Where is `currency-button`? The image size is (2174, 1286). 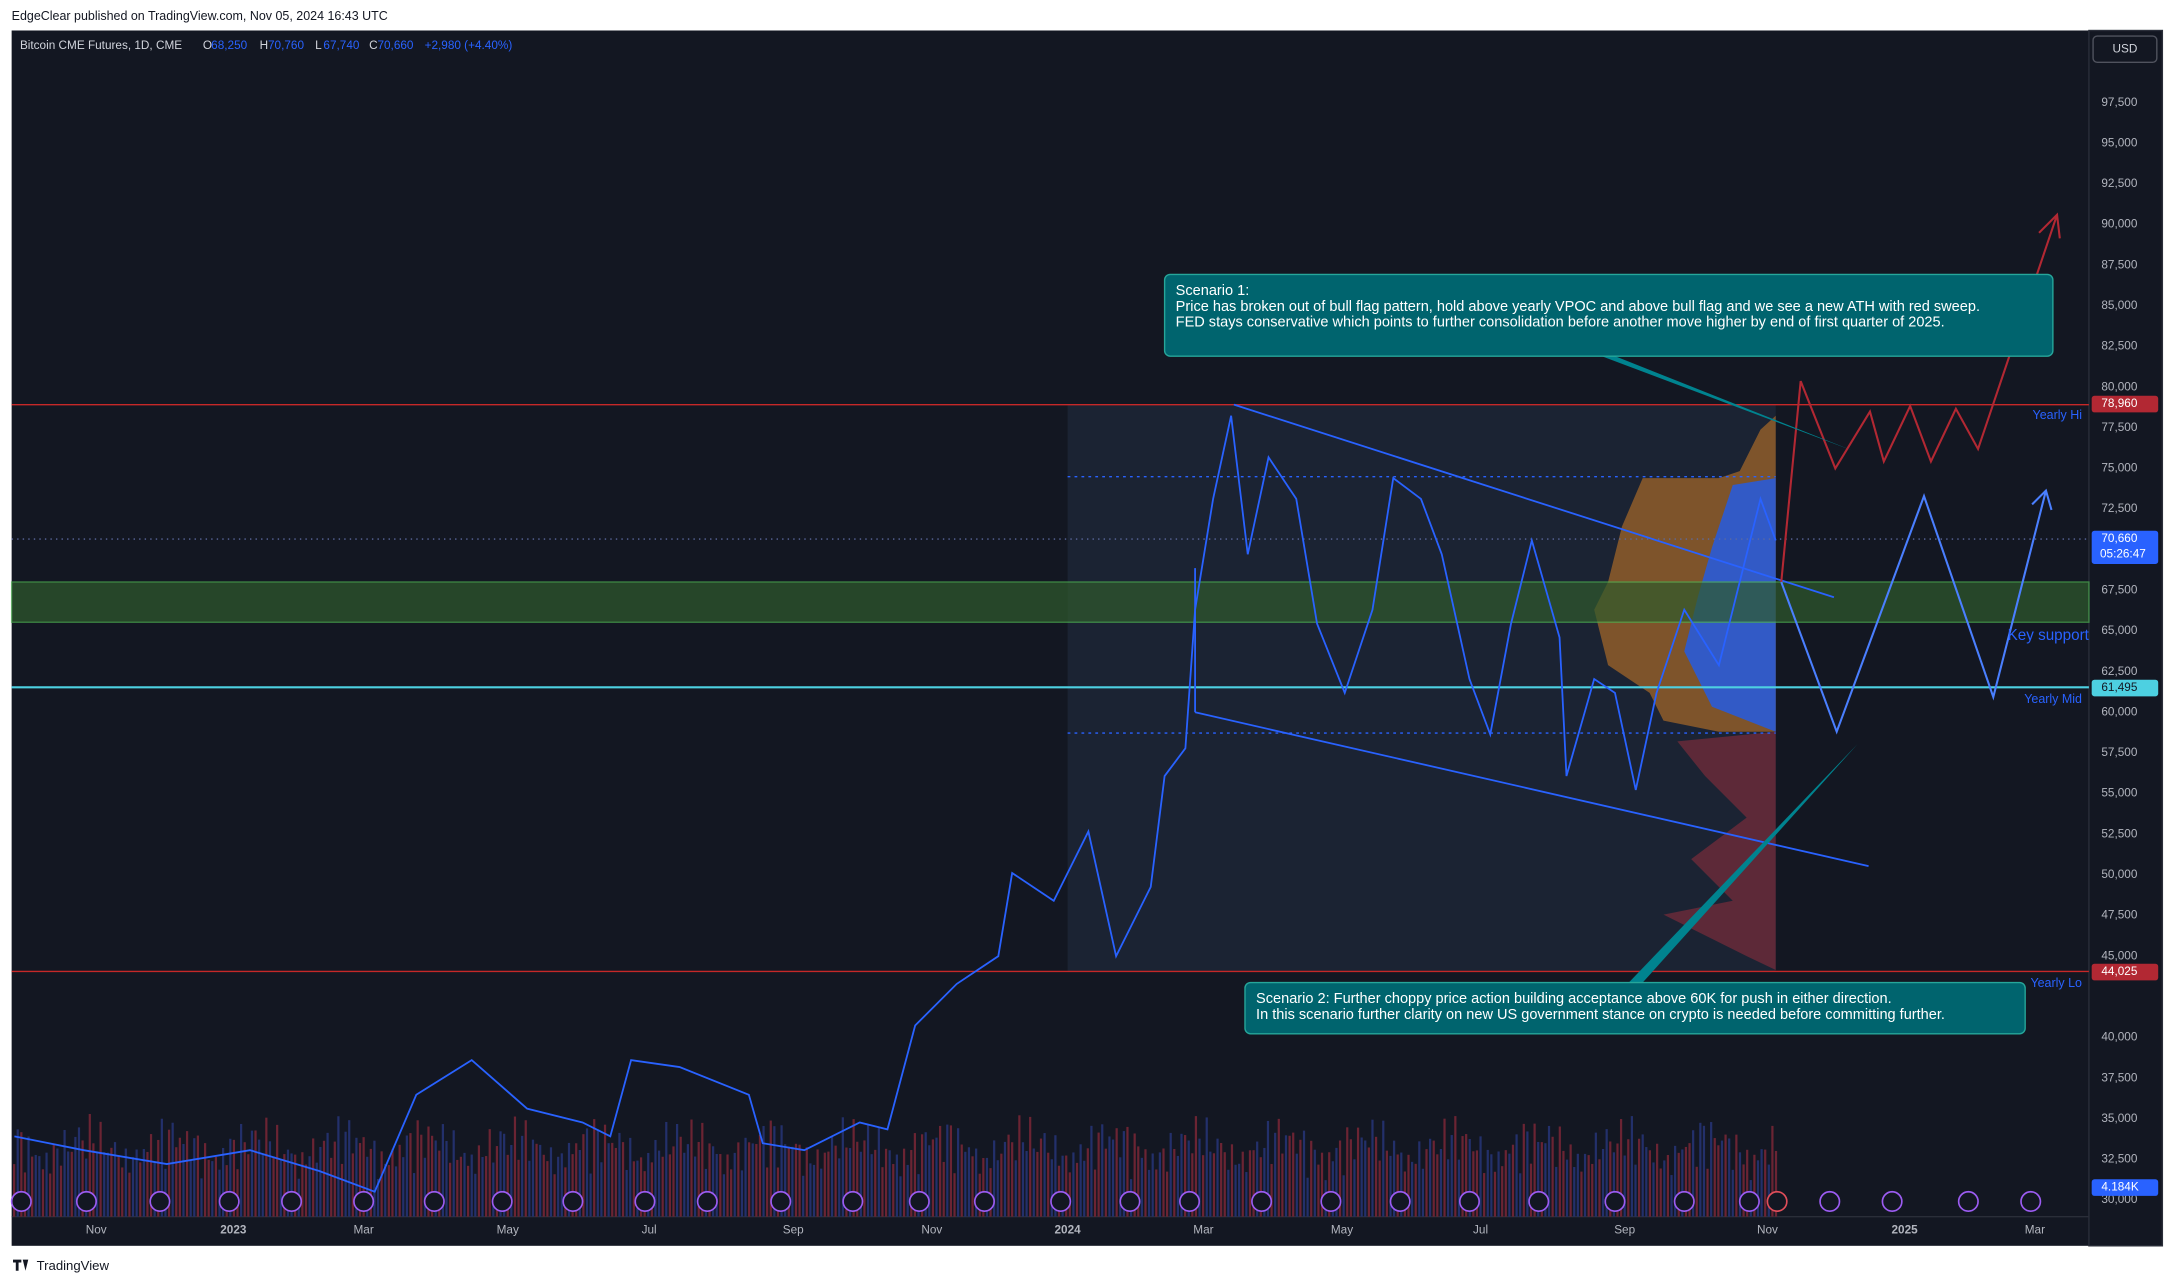
currency-button is located at coordinates (2125, 49).